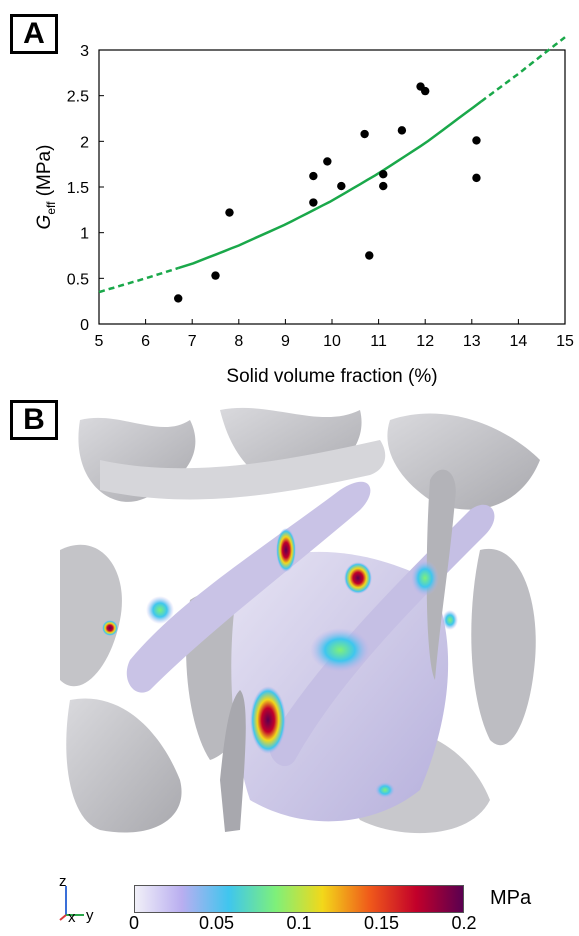 The image size is (579, 936). Describe the element at coordinates (76, 899) in the screenshot. I see `axes-triad: z x y` at that location.